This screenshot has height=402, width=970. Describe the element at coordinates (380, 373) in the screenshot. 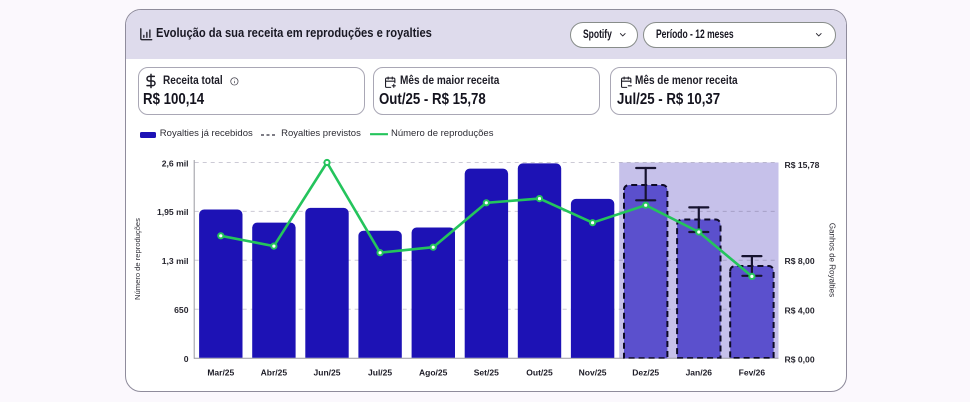

I see `svg-text: Jul/25` at that location.